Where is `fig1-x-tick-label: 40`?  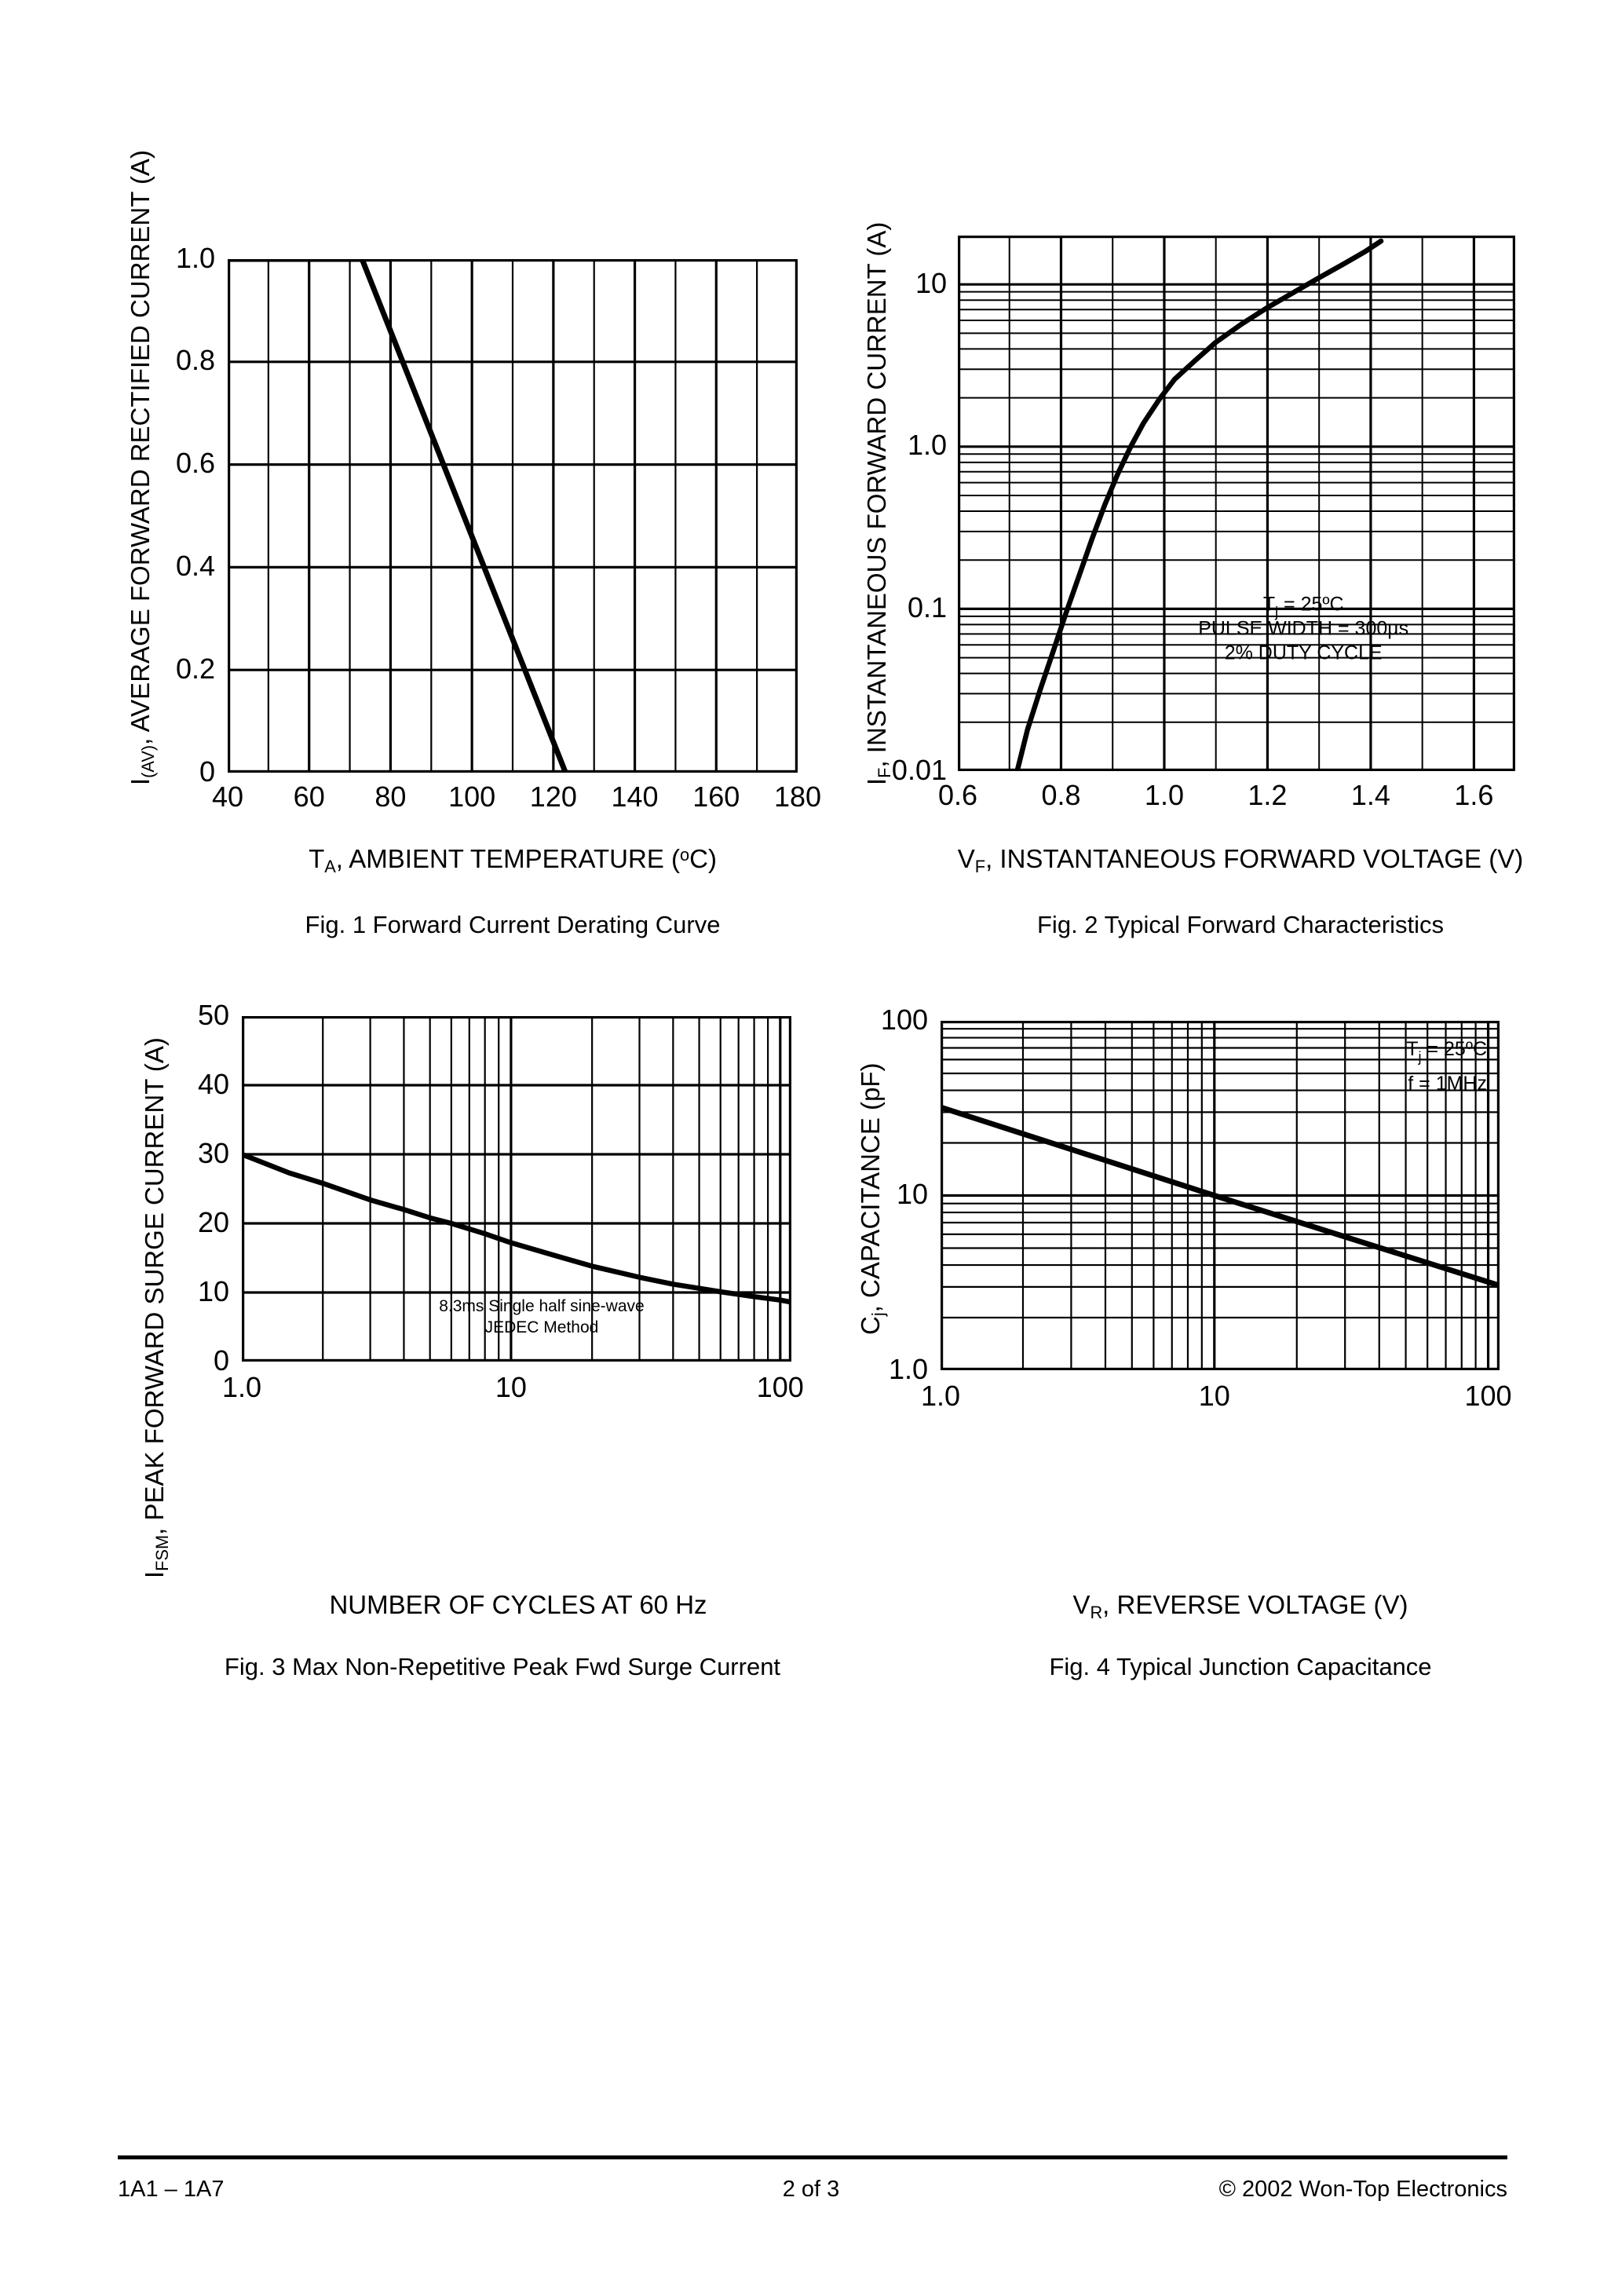 fig1-x-tick-label: 40 is located at coordinates (228, 797).